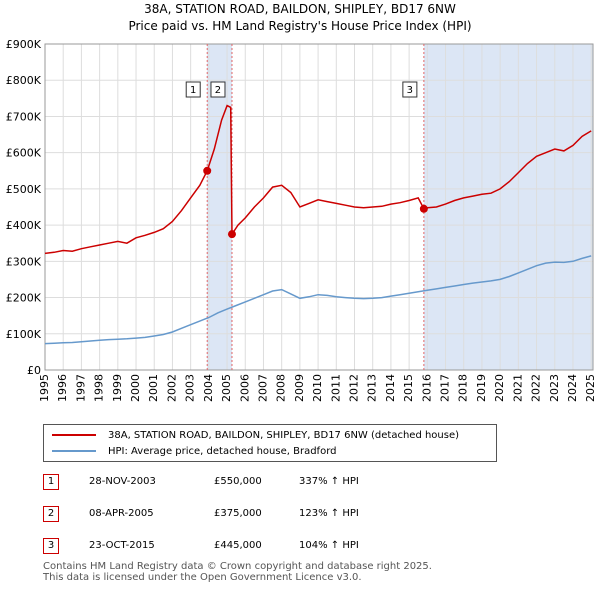 The image size is (600, 590). Describe the element at coordinates (117, 388) in the screenshot. I see `x-tick-label: 1999` at that location.